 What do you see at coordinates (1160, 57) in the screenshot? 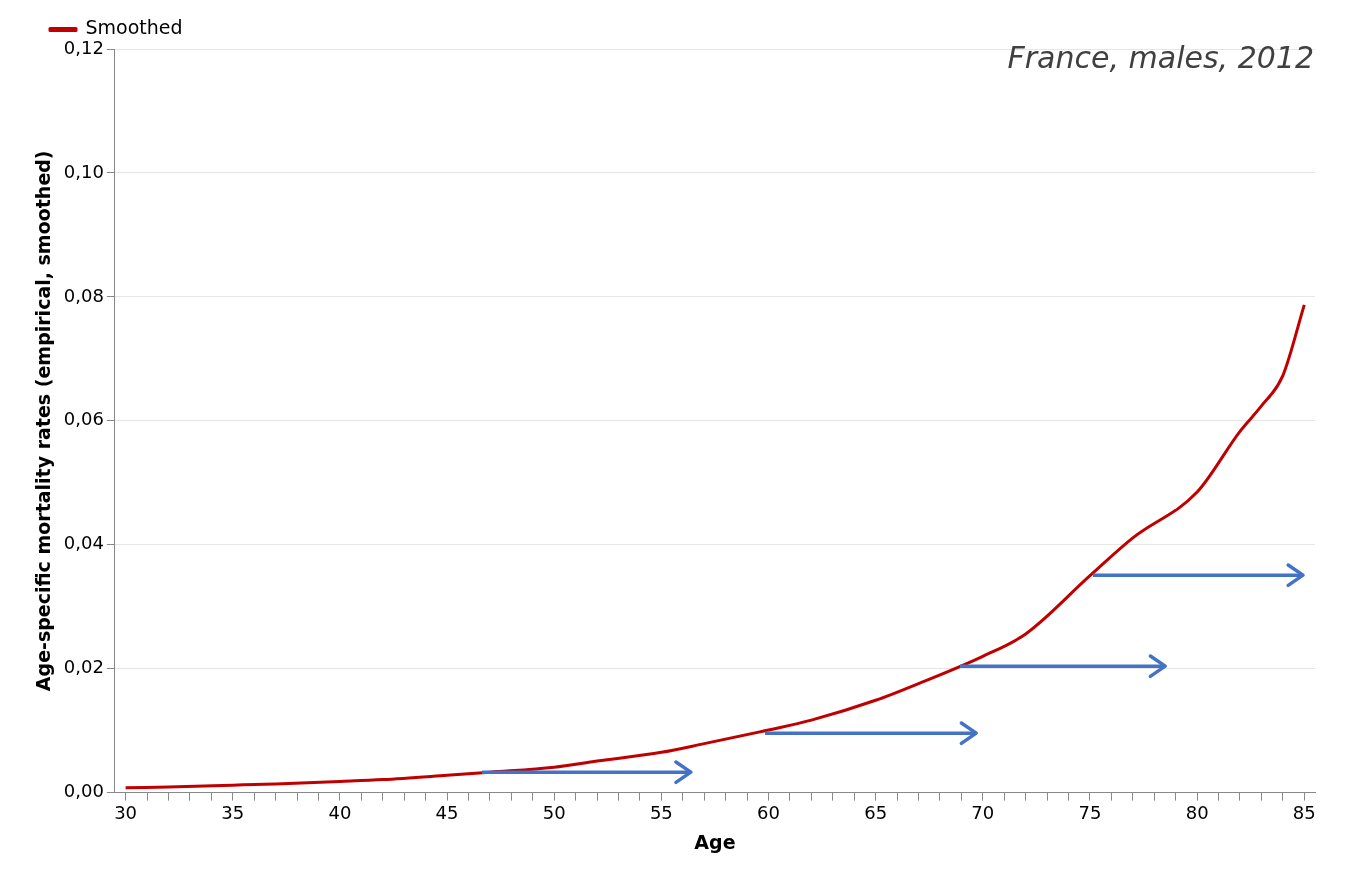
I see `chart-title: France, males, 2012` at bounding box center [1160, 57].